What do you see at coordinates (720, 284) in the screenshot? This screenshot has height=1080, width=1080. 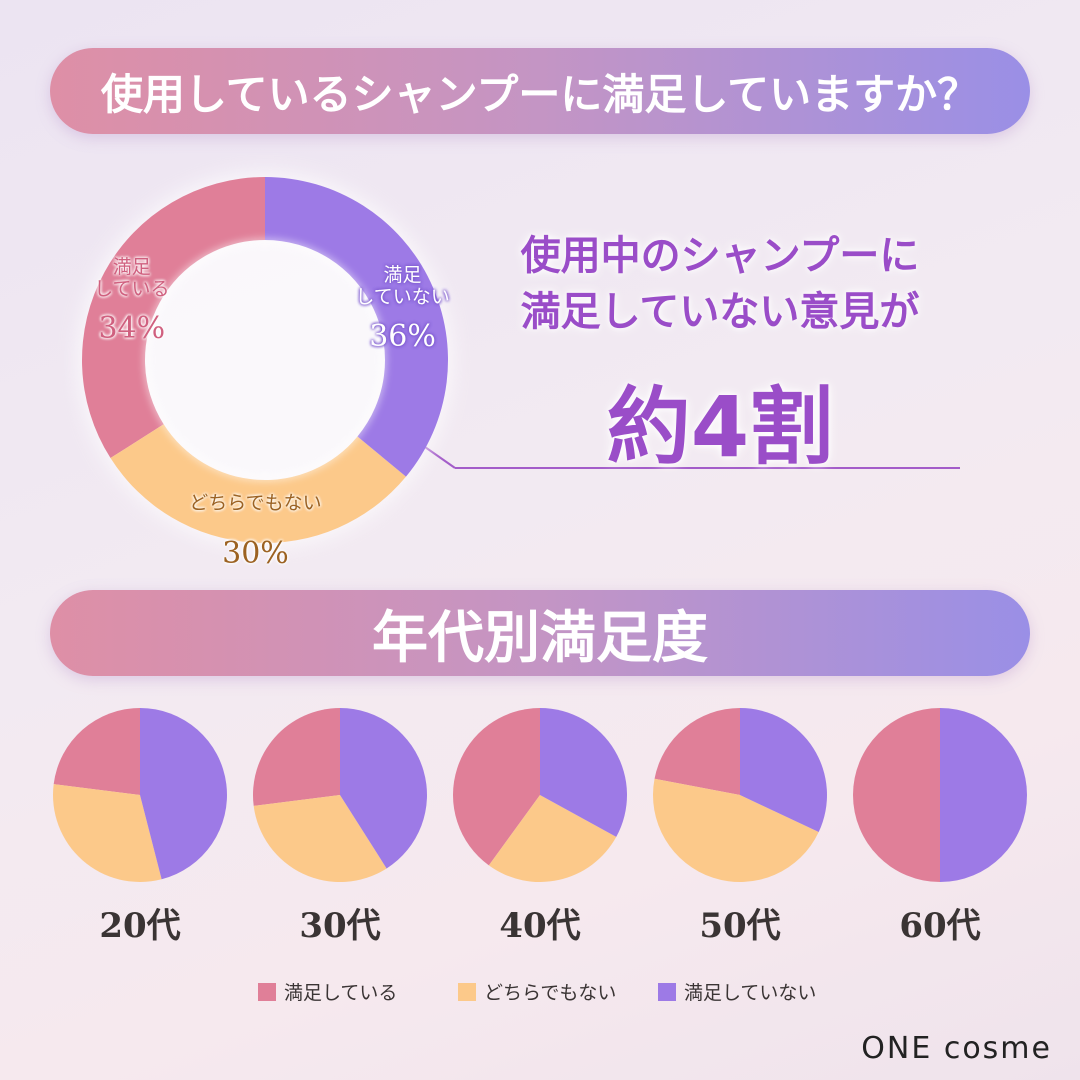 I see `callout-text: 使用中のシャンプーに 満足していない意見が` at bounding box center [720, 284].